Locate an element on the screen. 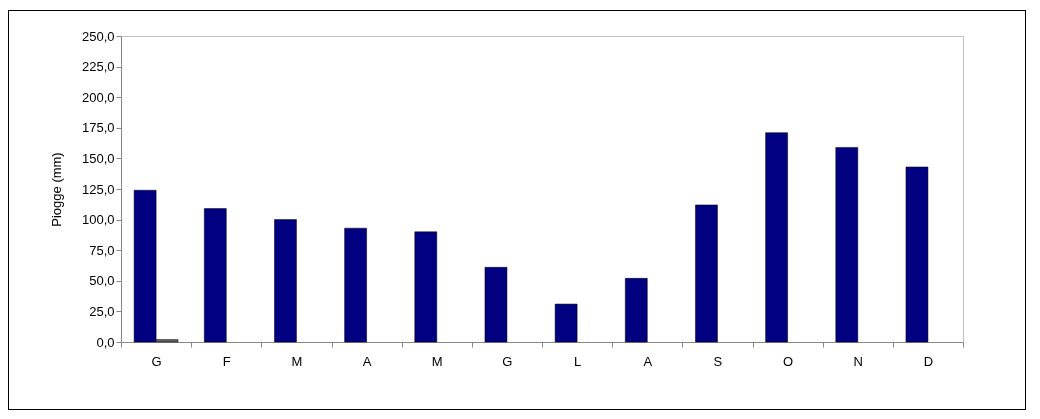  y-tick-label: 250,0 is located at coordinates (98, 36).